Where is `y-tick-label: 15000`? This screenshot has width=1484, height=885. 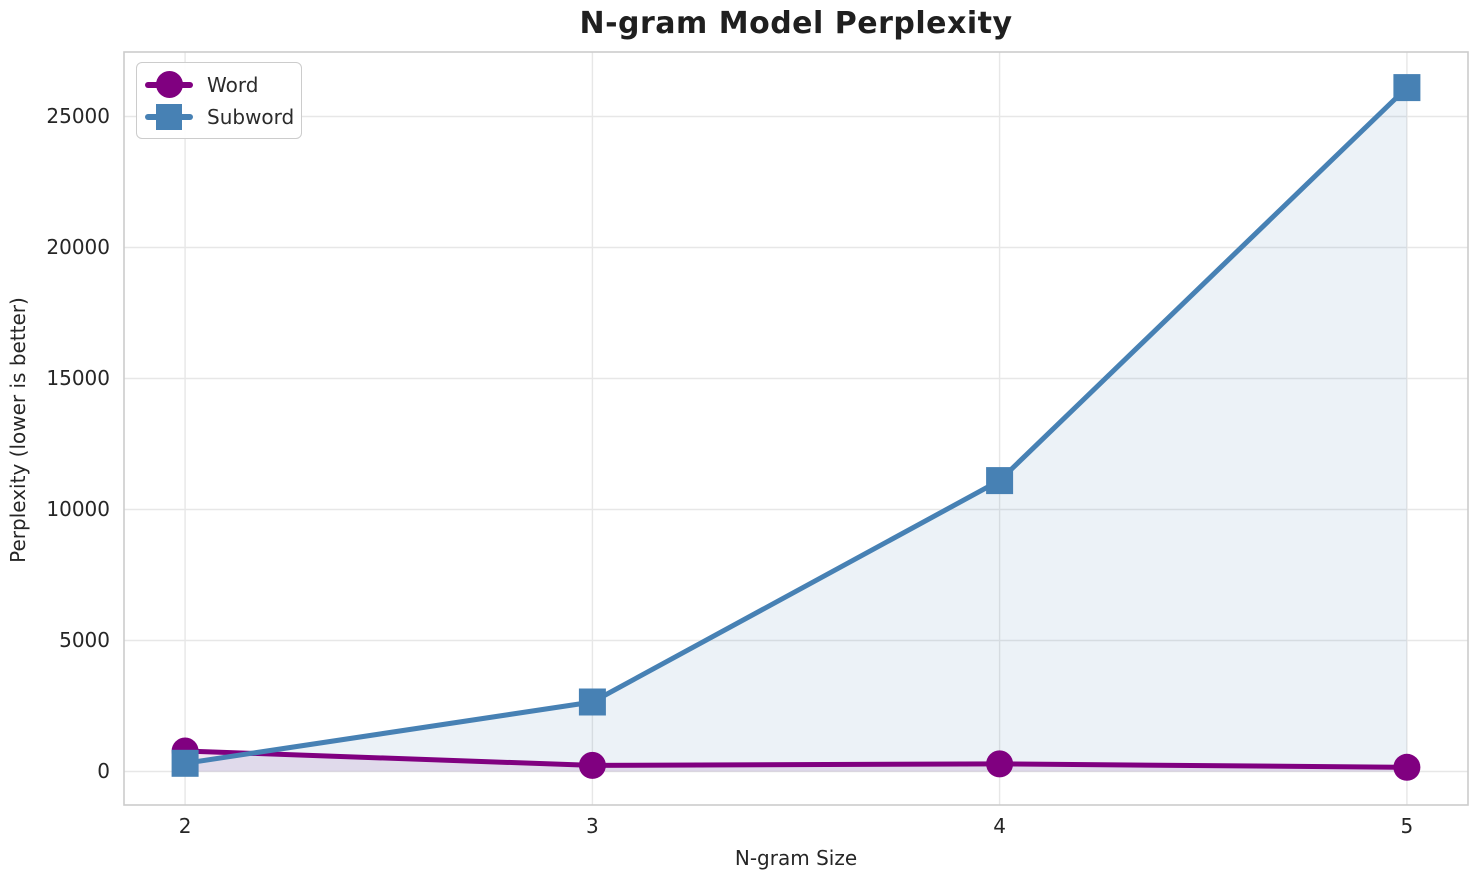 y-tick-label: 15000 is located at coordinates (78, 378).